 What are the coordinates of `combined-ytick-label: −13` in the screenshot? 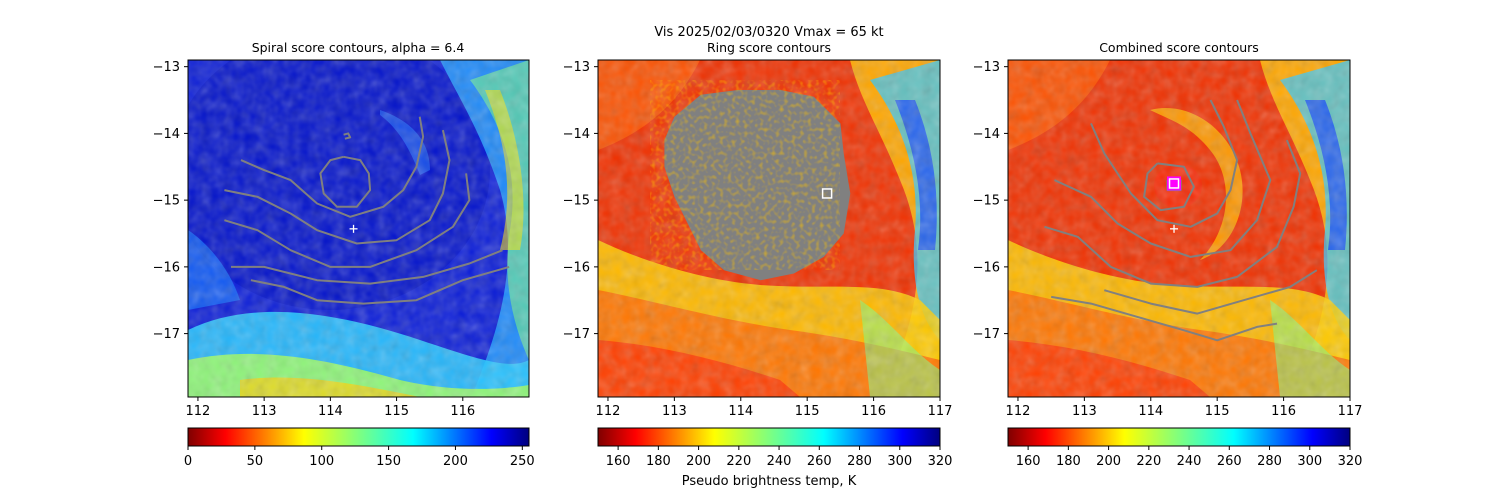 It's located at (986, 67).